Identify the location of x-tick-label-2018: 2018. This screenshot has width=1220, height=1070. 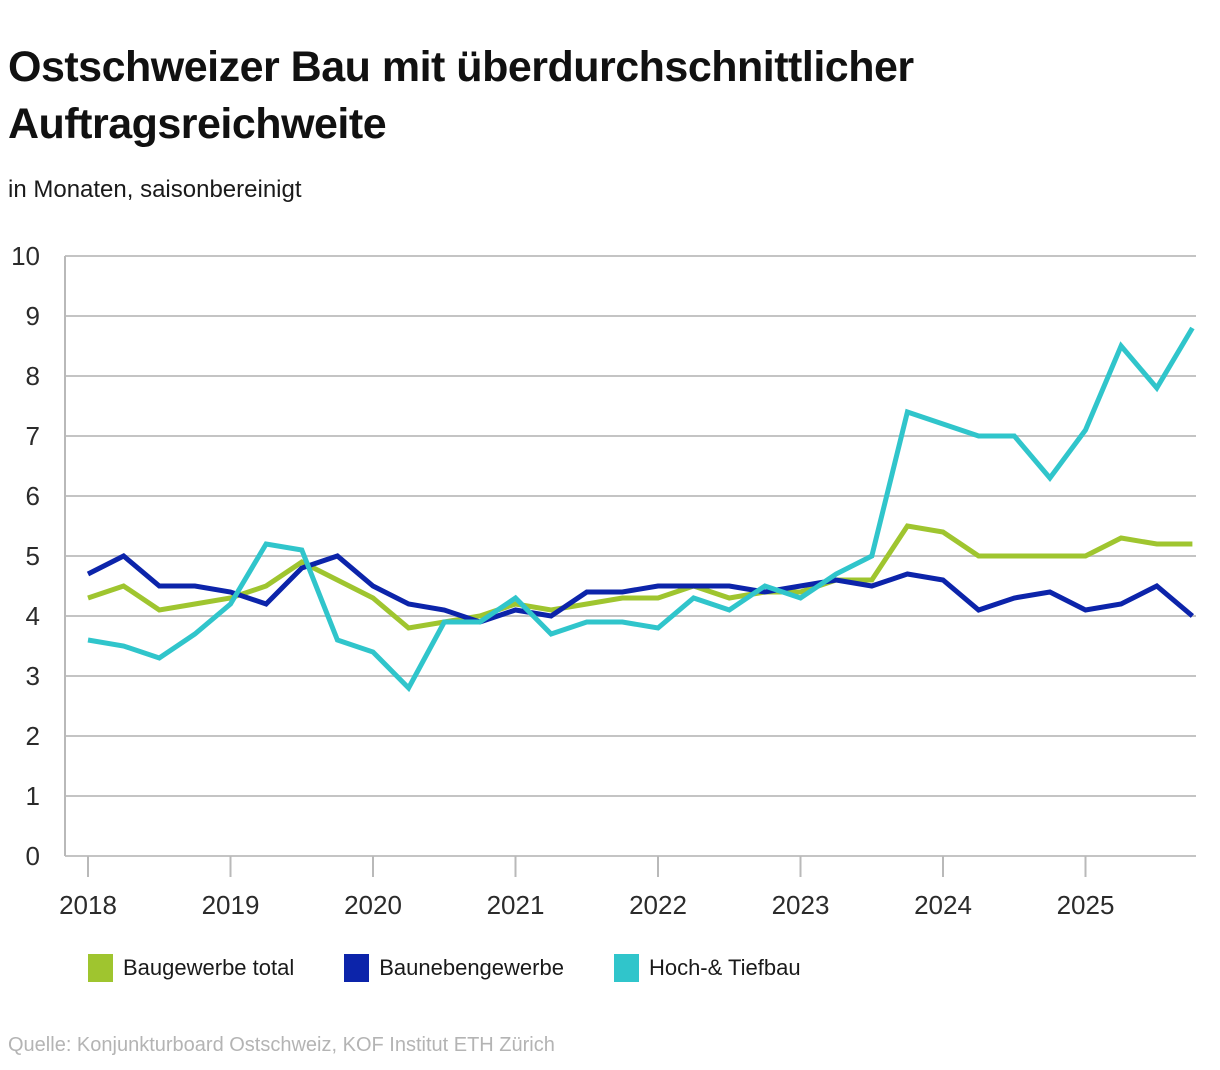
(88, 905).